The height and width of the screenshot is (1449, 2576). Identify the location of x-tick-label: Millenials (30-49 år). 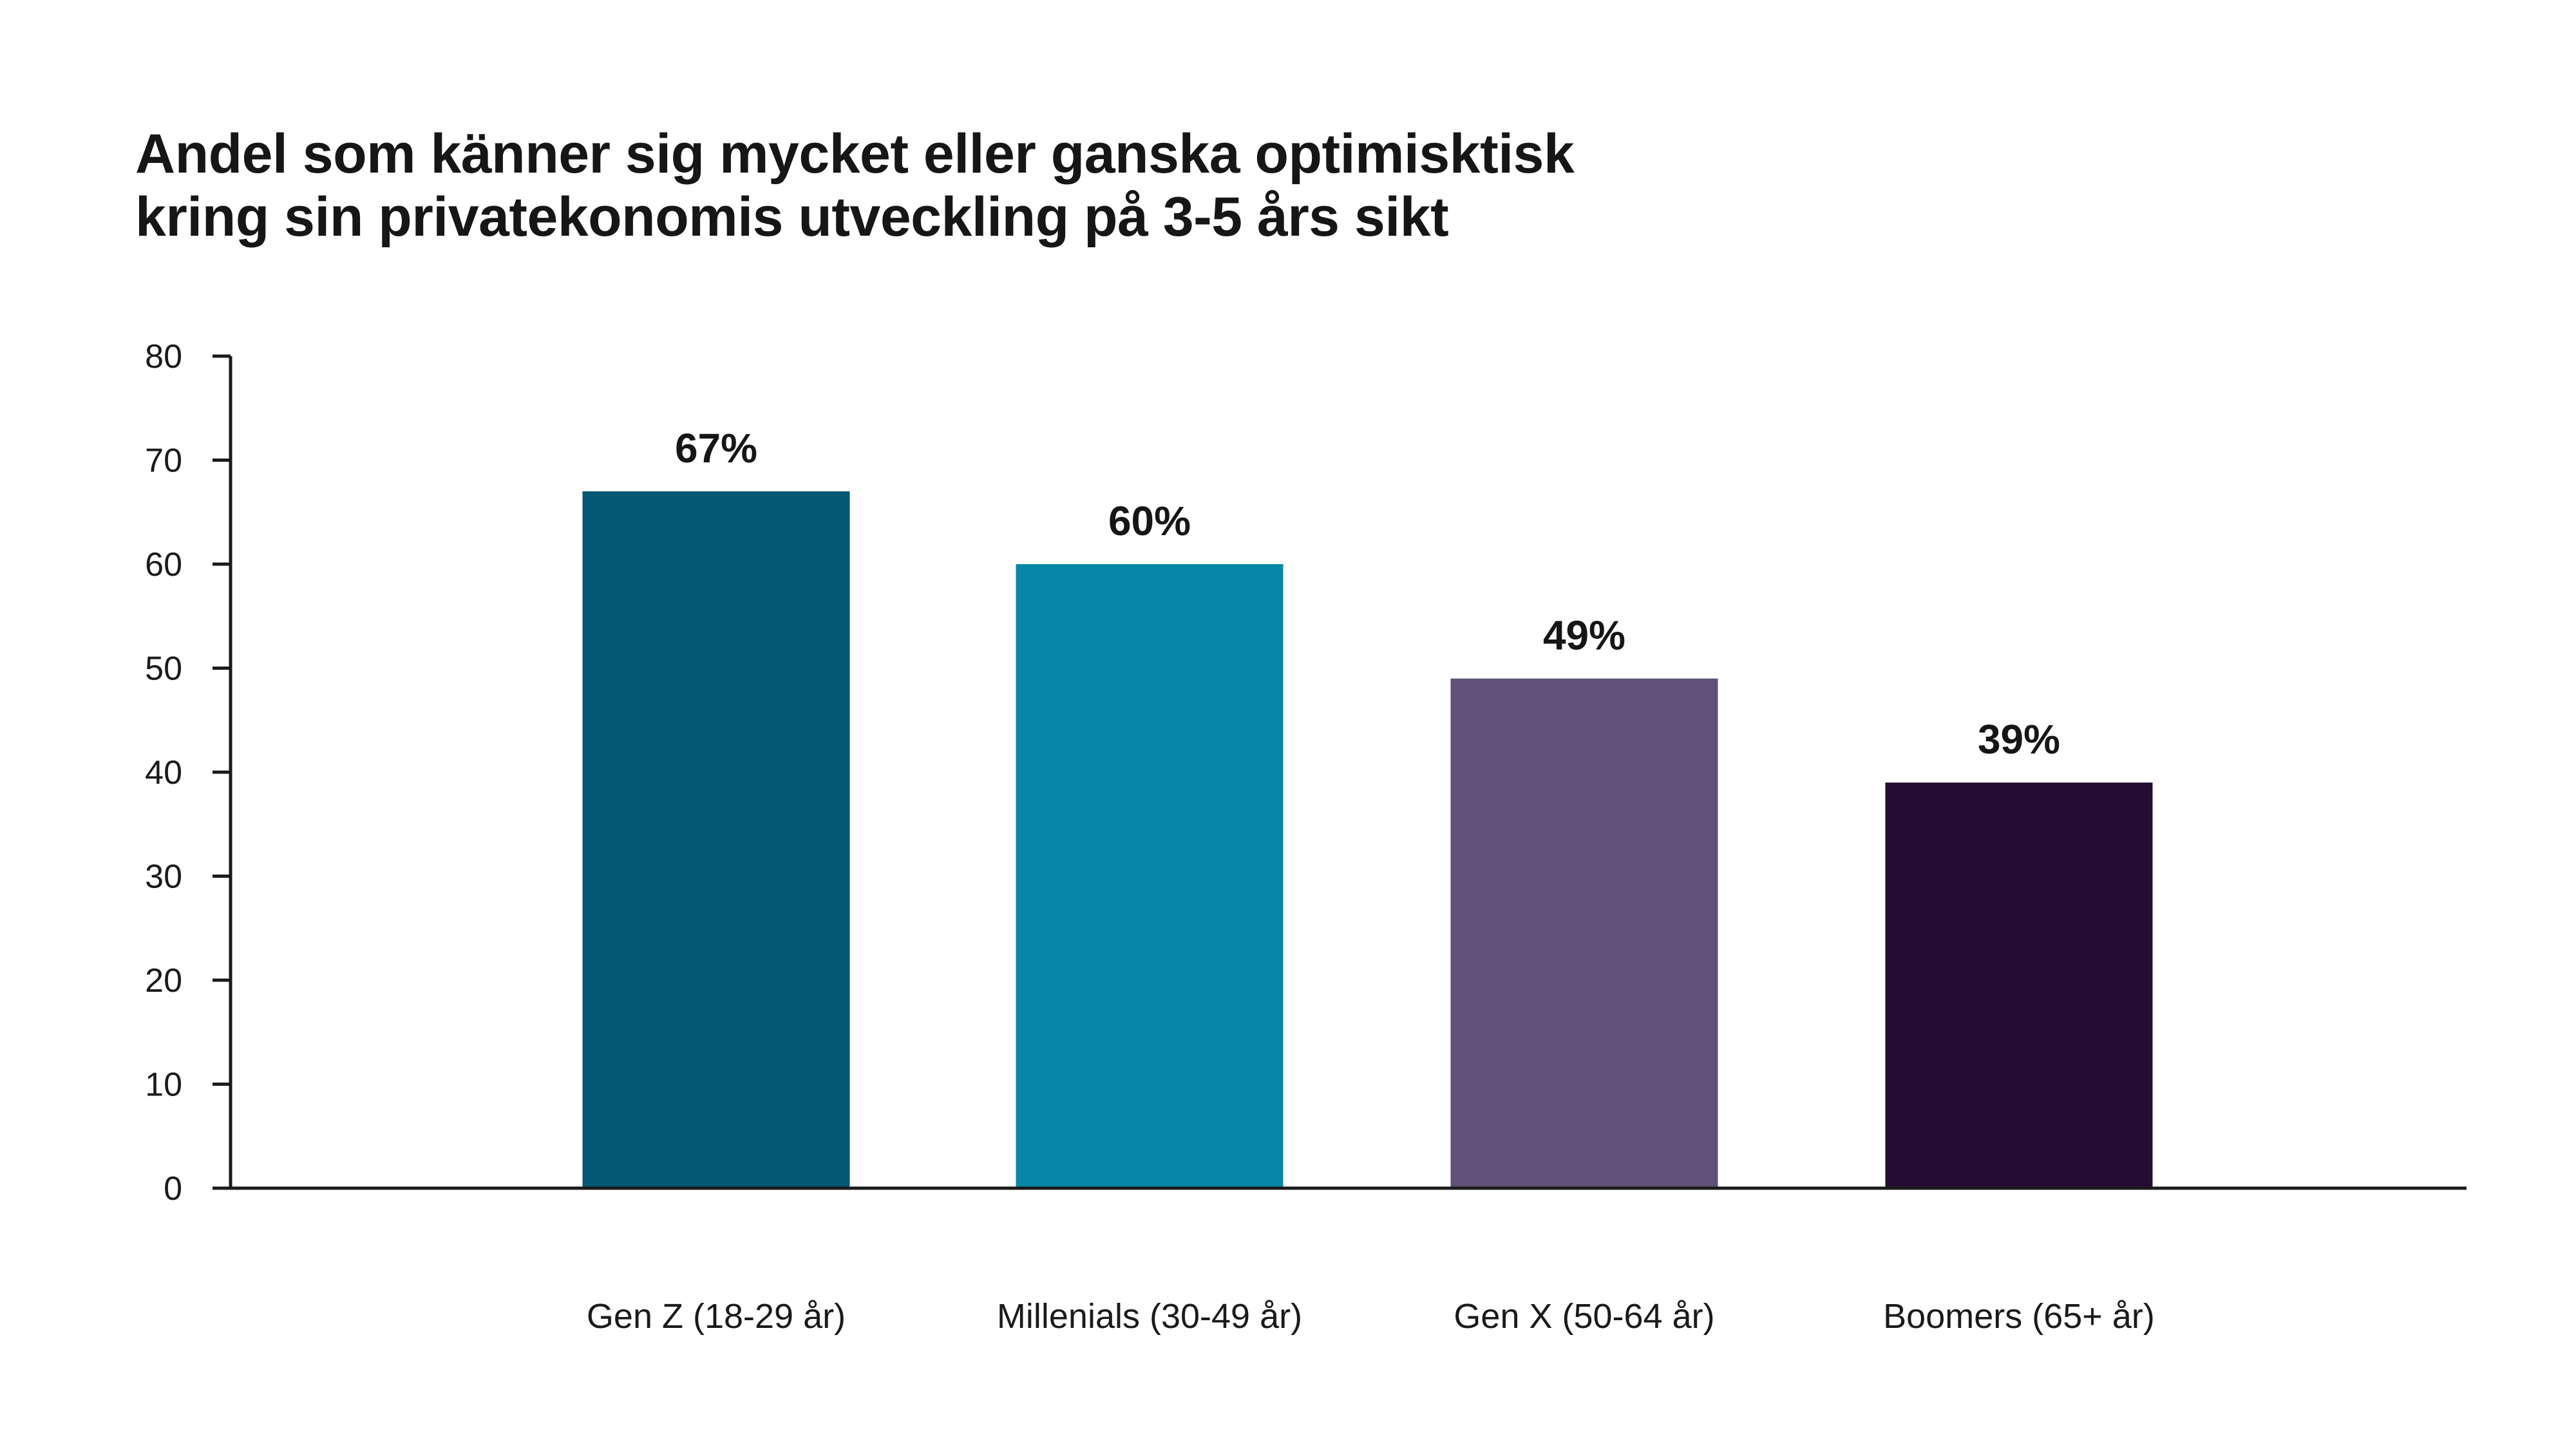
(1149, 1317).